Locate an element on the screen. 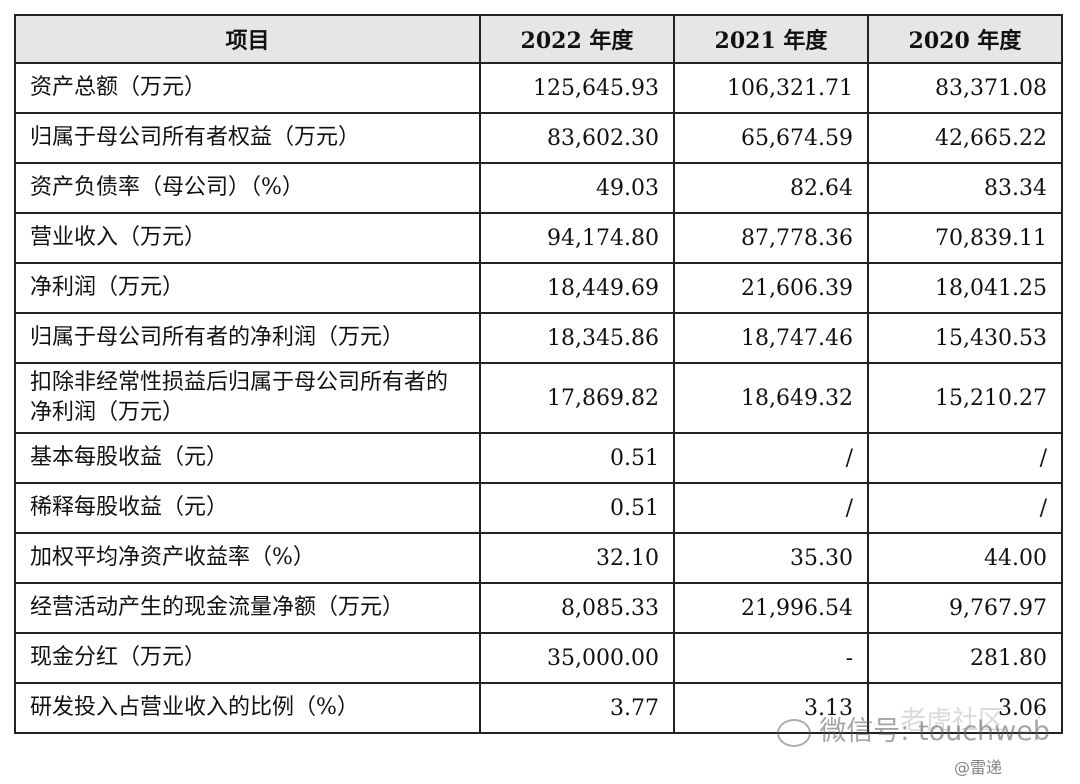 Image resolution: width=1080 pixels, height=784 pixels. table-row: 研发投入占营业收入的比例（%） 3.77 3.13 3.06 is located at coordinates (538, 708).